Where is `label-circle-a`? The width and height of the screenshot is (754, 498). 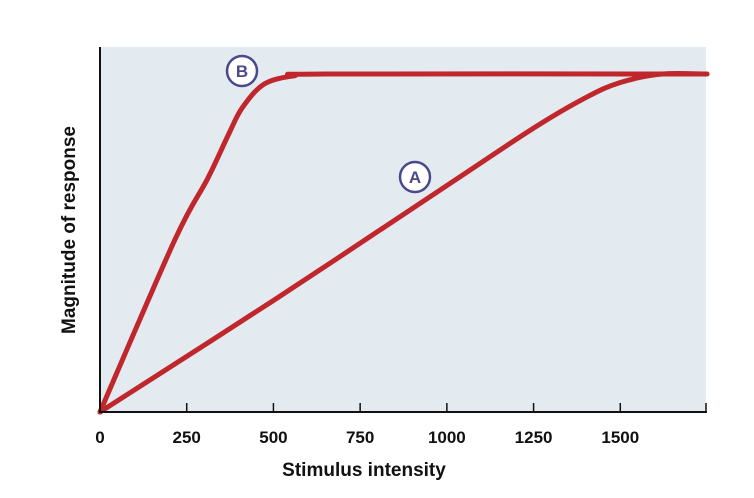
label-circle-a is located at coordinates (415, 177).